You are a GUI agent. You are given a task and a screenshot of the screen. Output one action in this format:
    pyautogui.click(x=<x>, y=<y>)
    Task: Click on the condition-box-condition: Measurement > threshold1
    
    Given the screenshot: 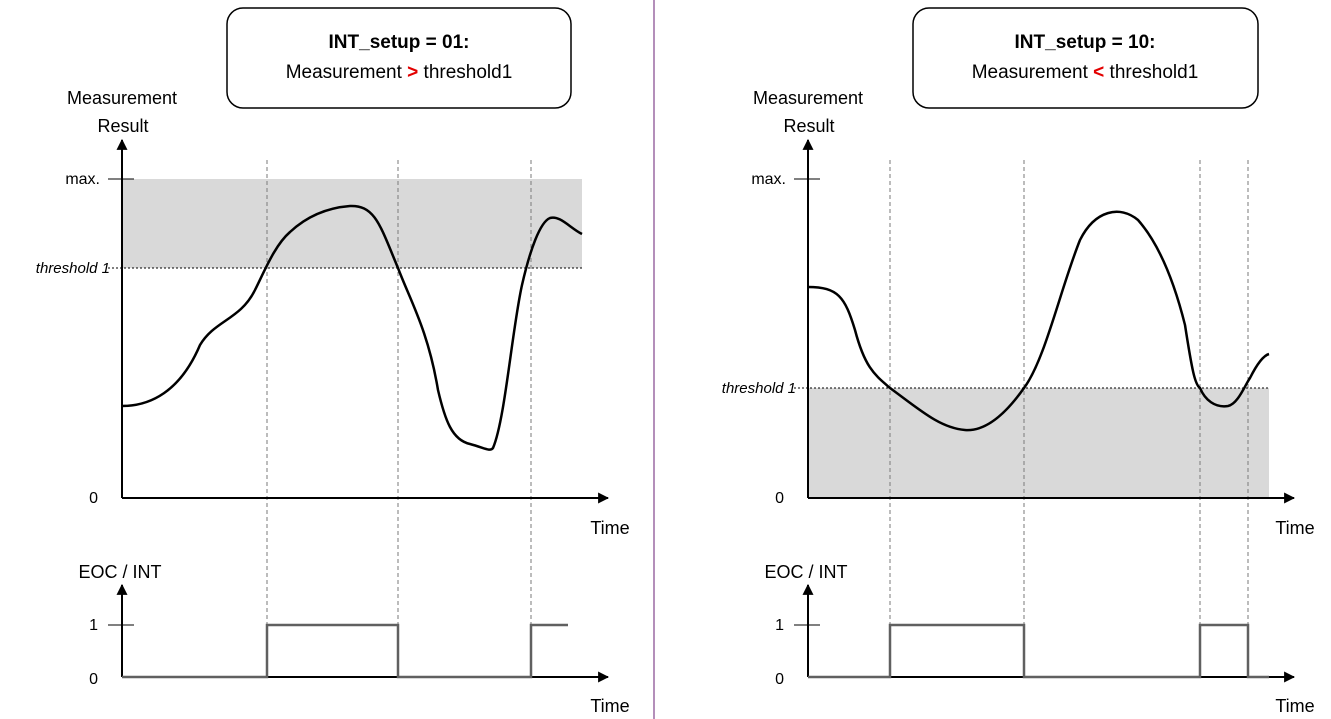 What is the action you would take?
    pyautogui.click(x=399, y=72)
    